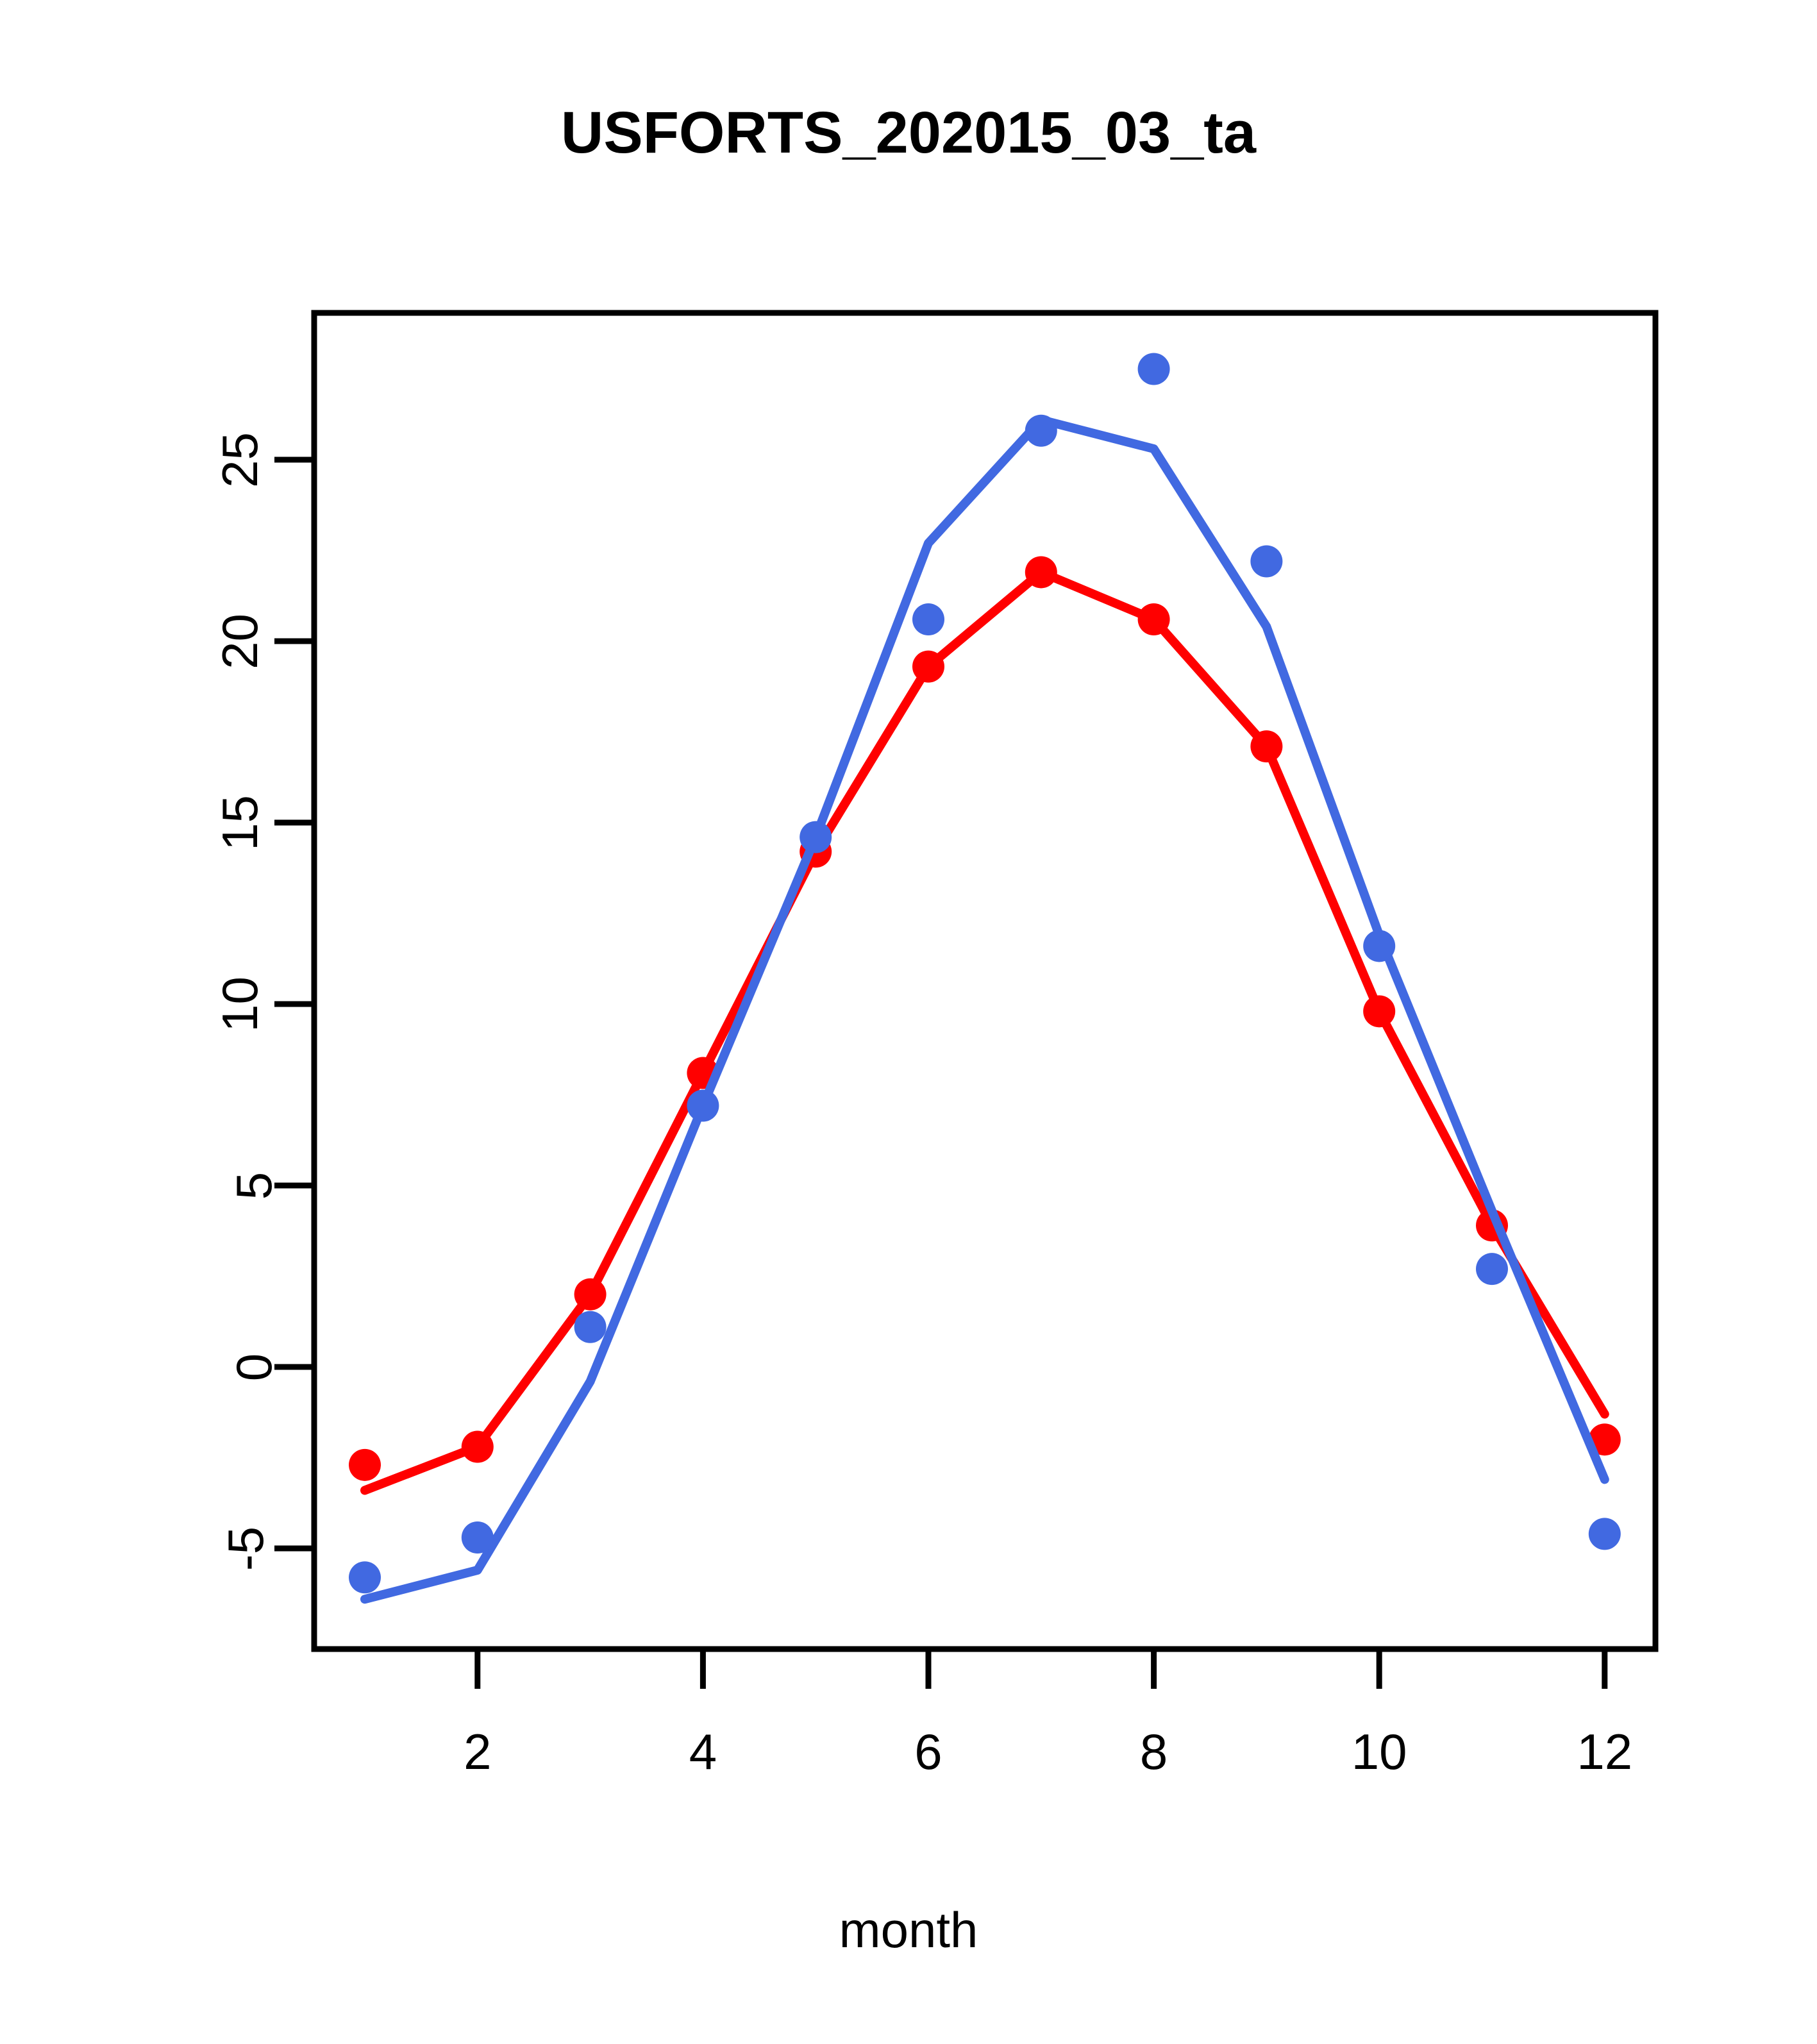 This screenshot has width=1817, height=2044. What do you see at coordinates (294, 1005) in the screenshot?
I see `y-axis-ticks` at bounding box center [294, 1005].